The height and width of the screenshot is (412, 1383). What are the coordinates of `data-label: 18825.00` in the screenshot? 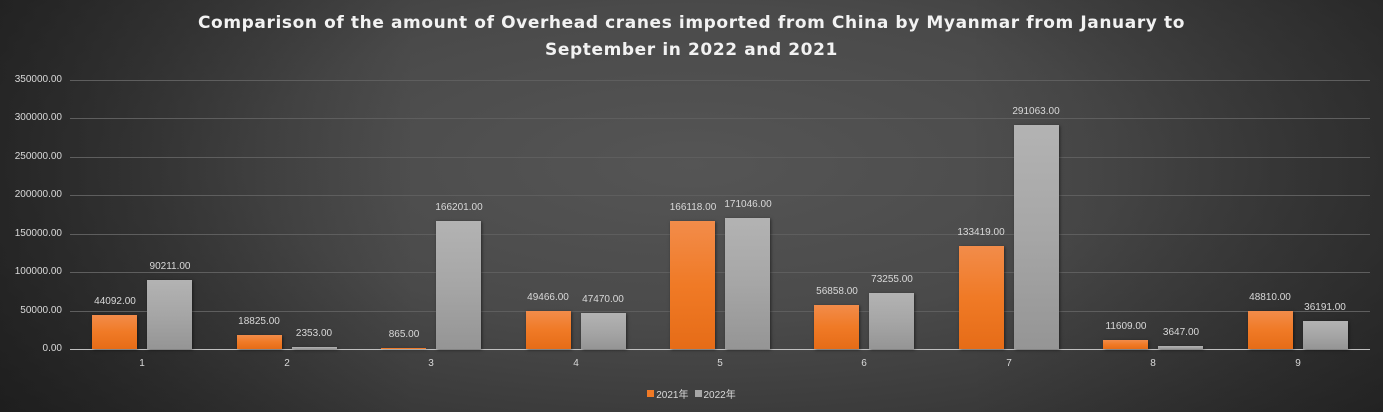 It's located at (259, 321).